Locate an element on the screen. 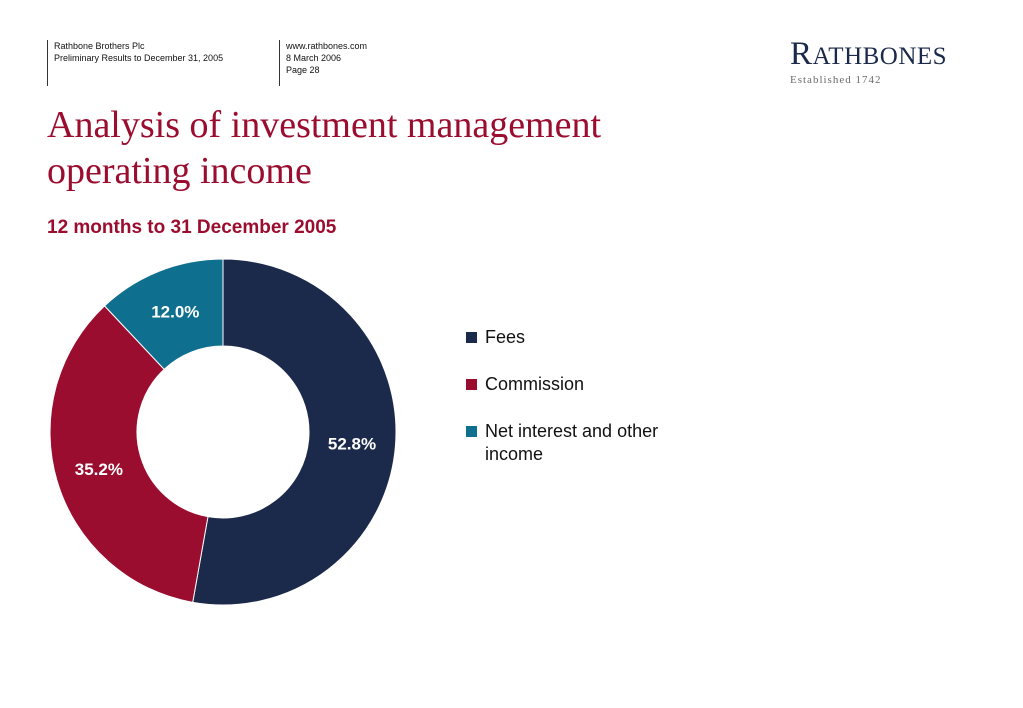  header-middle: www.rathbones.com 8 March 2006 Page 28 is located at coordinates (323, 63).